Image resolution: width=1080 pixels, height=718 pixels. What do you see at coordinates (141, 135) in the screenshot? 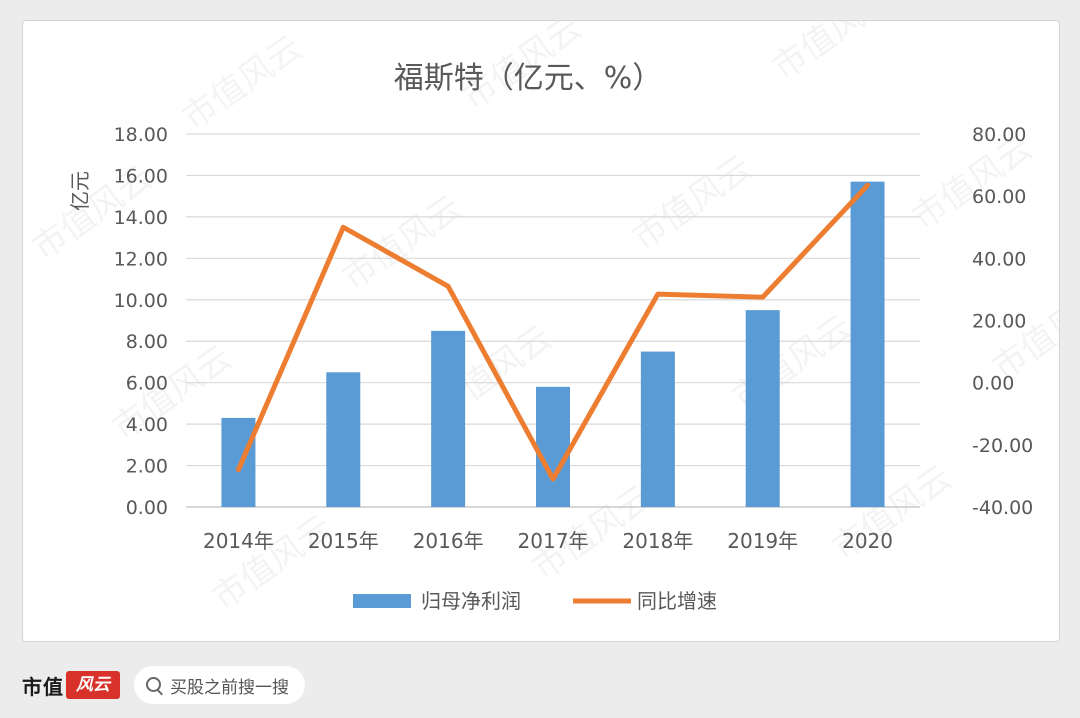
I see `y-tick-label-9: 18.00` at bounding box center [141, 135].